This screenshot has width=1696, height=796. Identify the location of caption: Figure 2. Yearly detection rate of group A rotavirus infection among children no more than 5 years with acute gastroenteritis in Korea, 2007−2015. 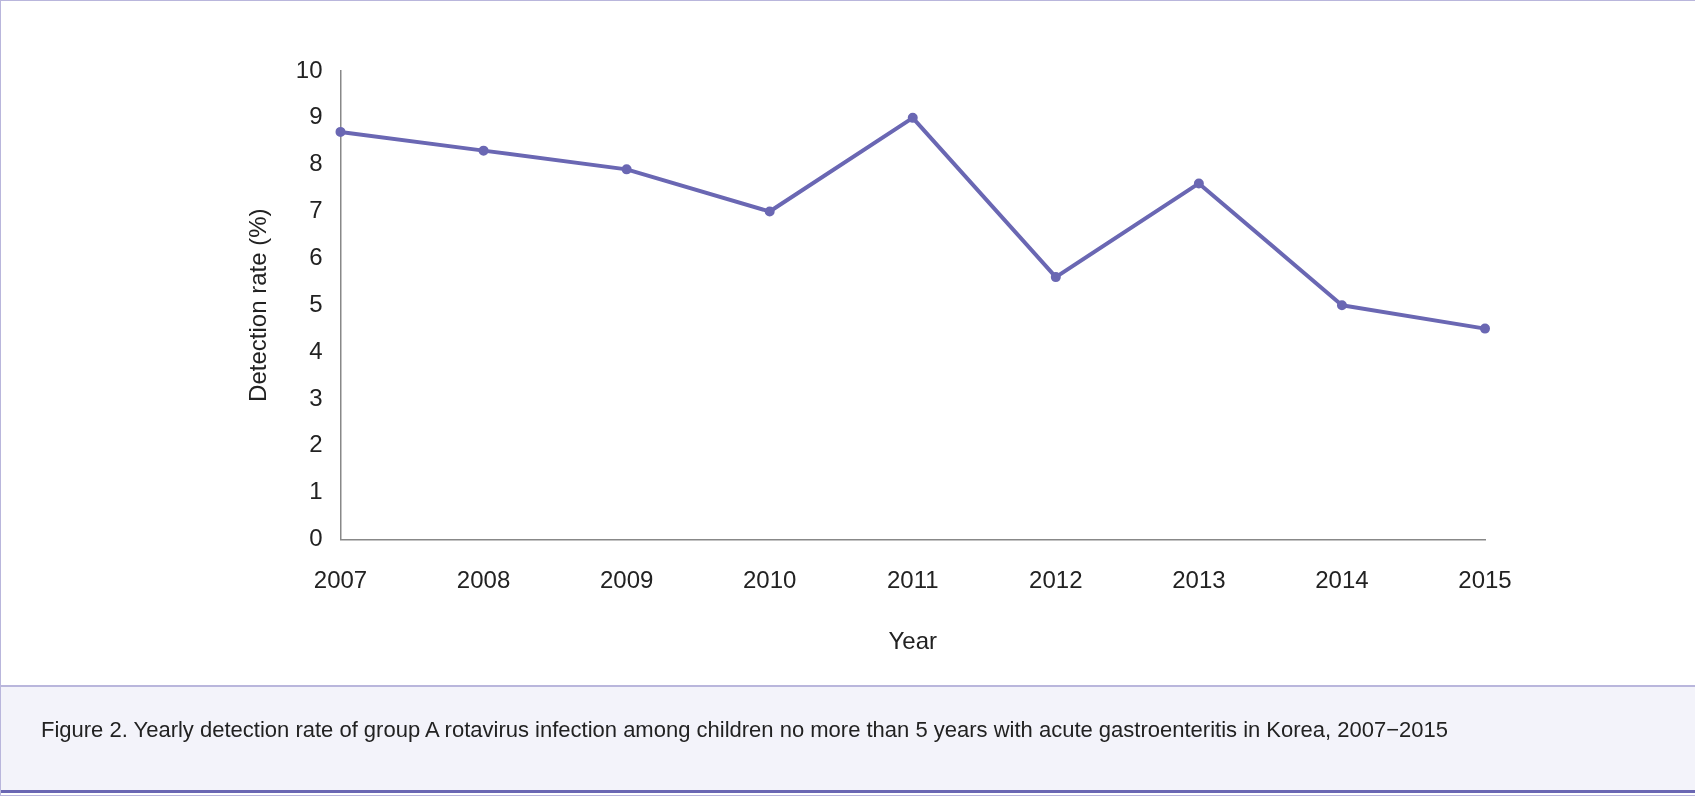
(848, 739).